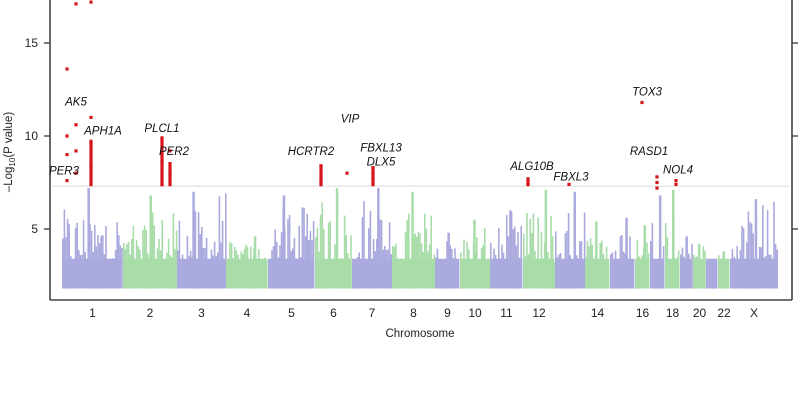 This screenshot has width=800, height=400. I want to click on y-tick-label: 5, so click(34, 229).